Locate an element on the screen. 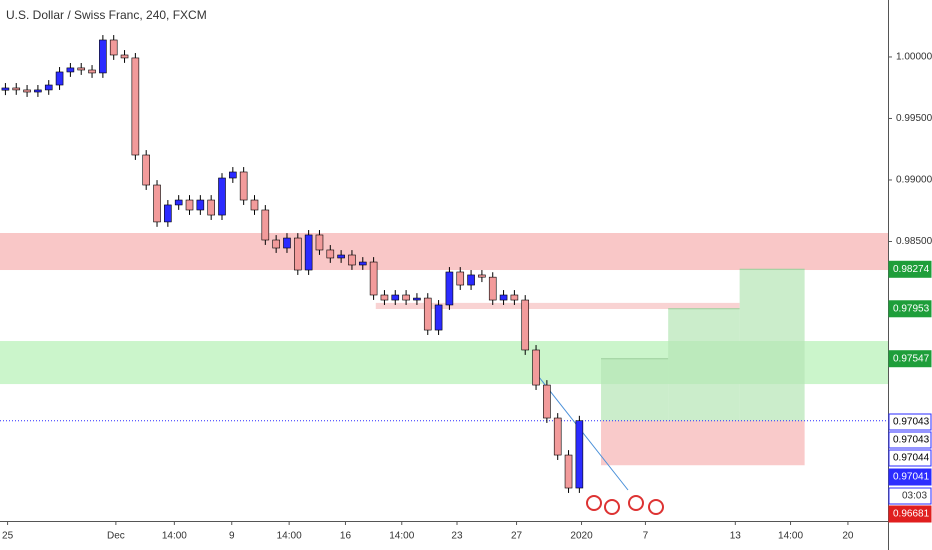 Image resolution: width=932 pixels, height=550 pixels. countdown: 03:03 is located at coordinates (914, 496).